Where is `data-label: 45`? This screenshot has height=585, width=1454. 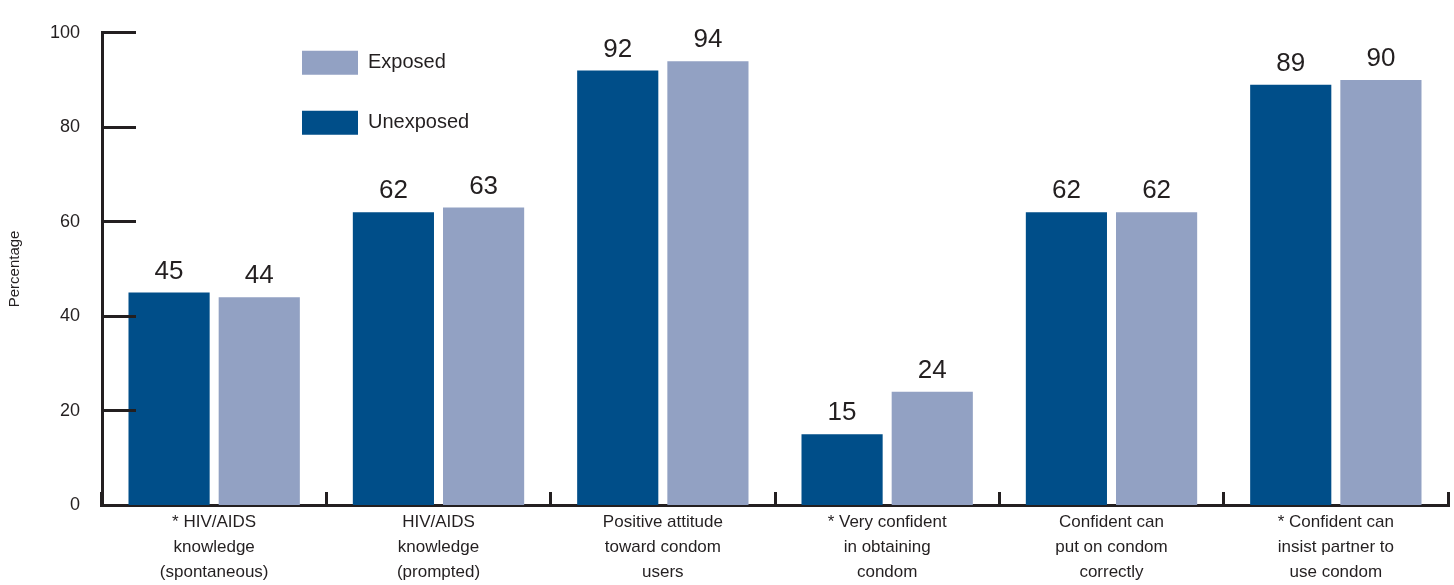
data-label: 45 is located at coordinates (169, 269).